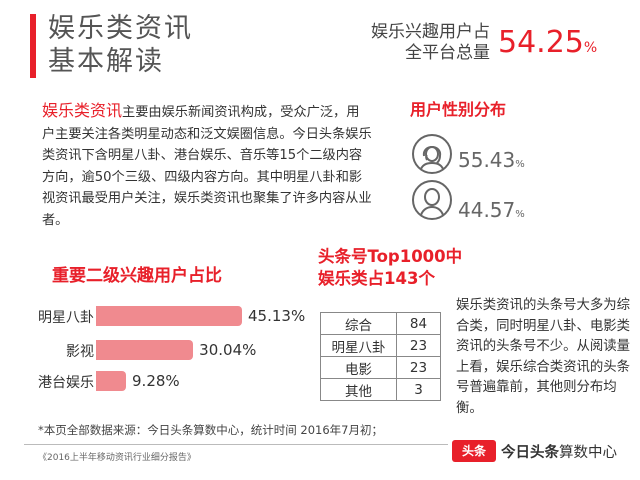 The image size is (640, 480). What do you see at coordinates (228, 350) in the screenshot?
I see `bar-value-label: 30.04%` at bounding box center [228, 350].